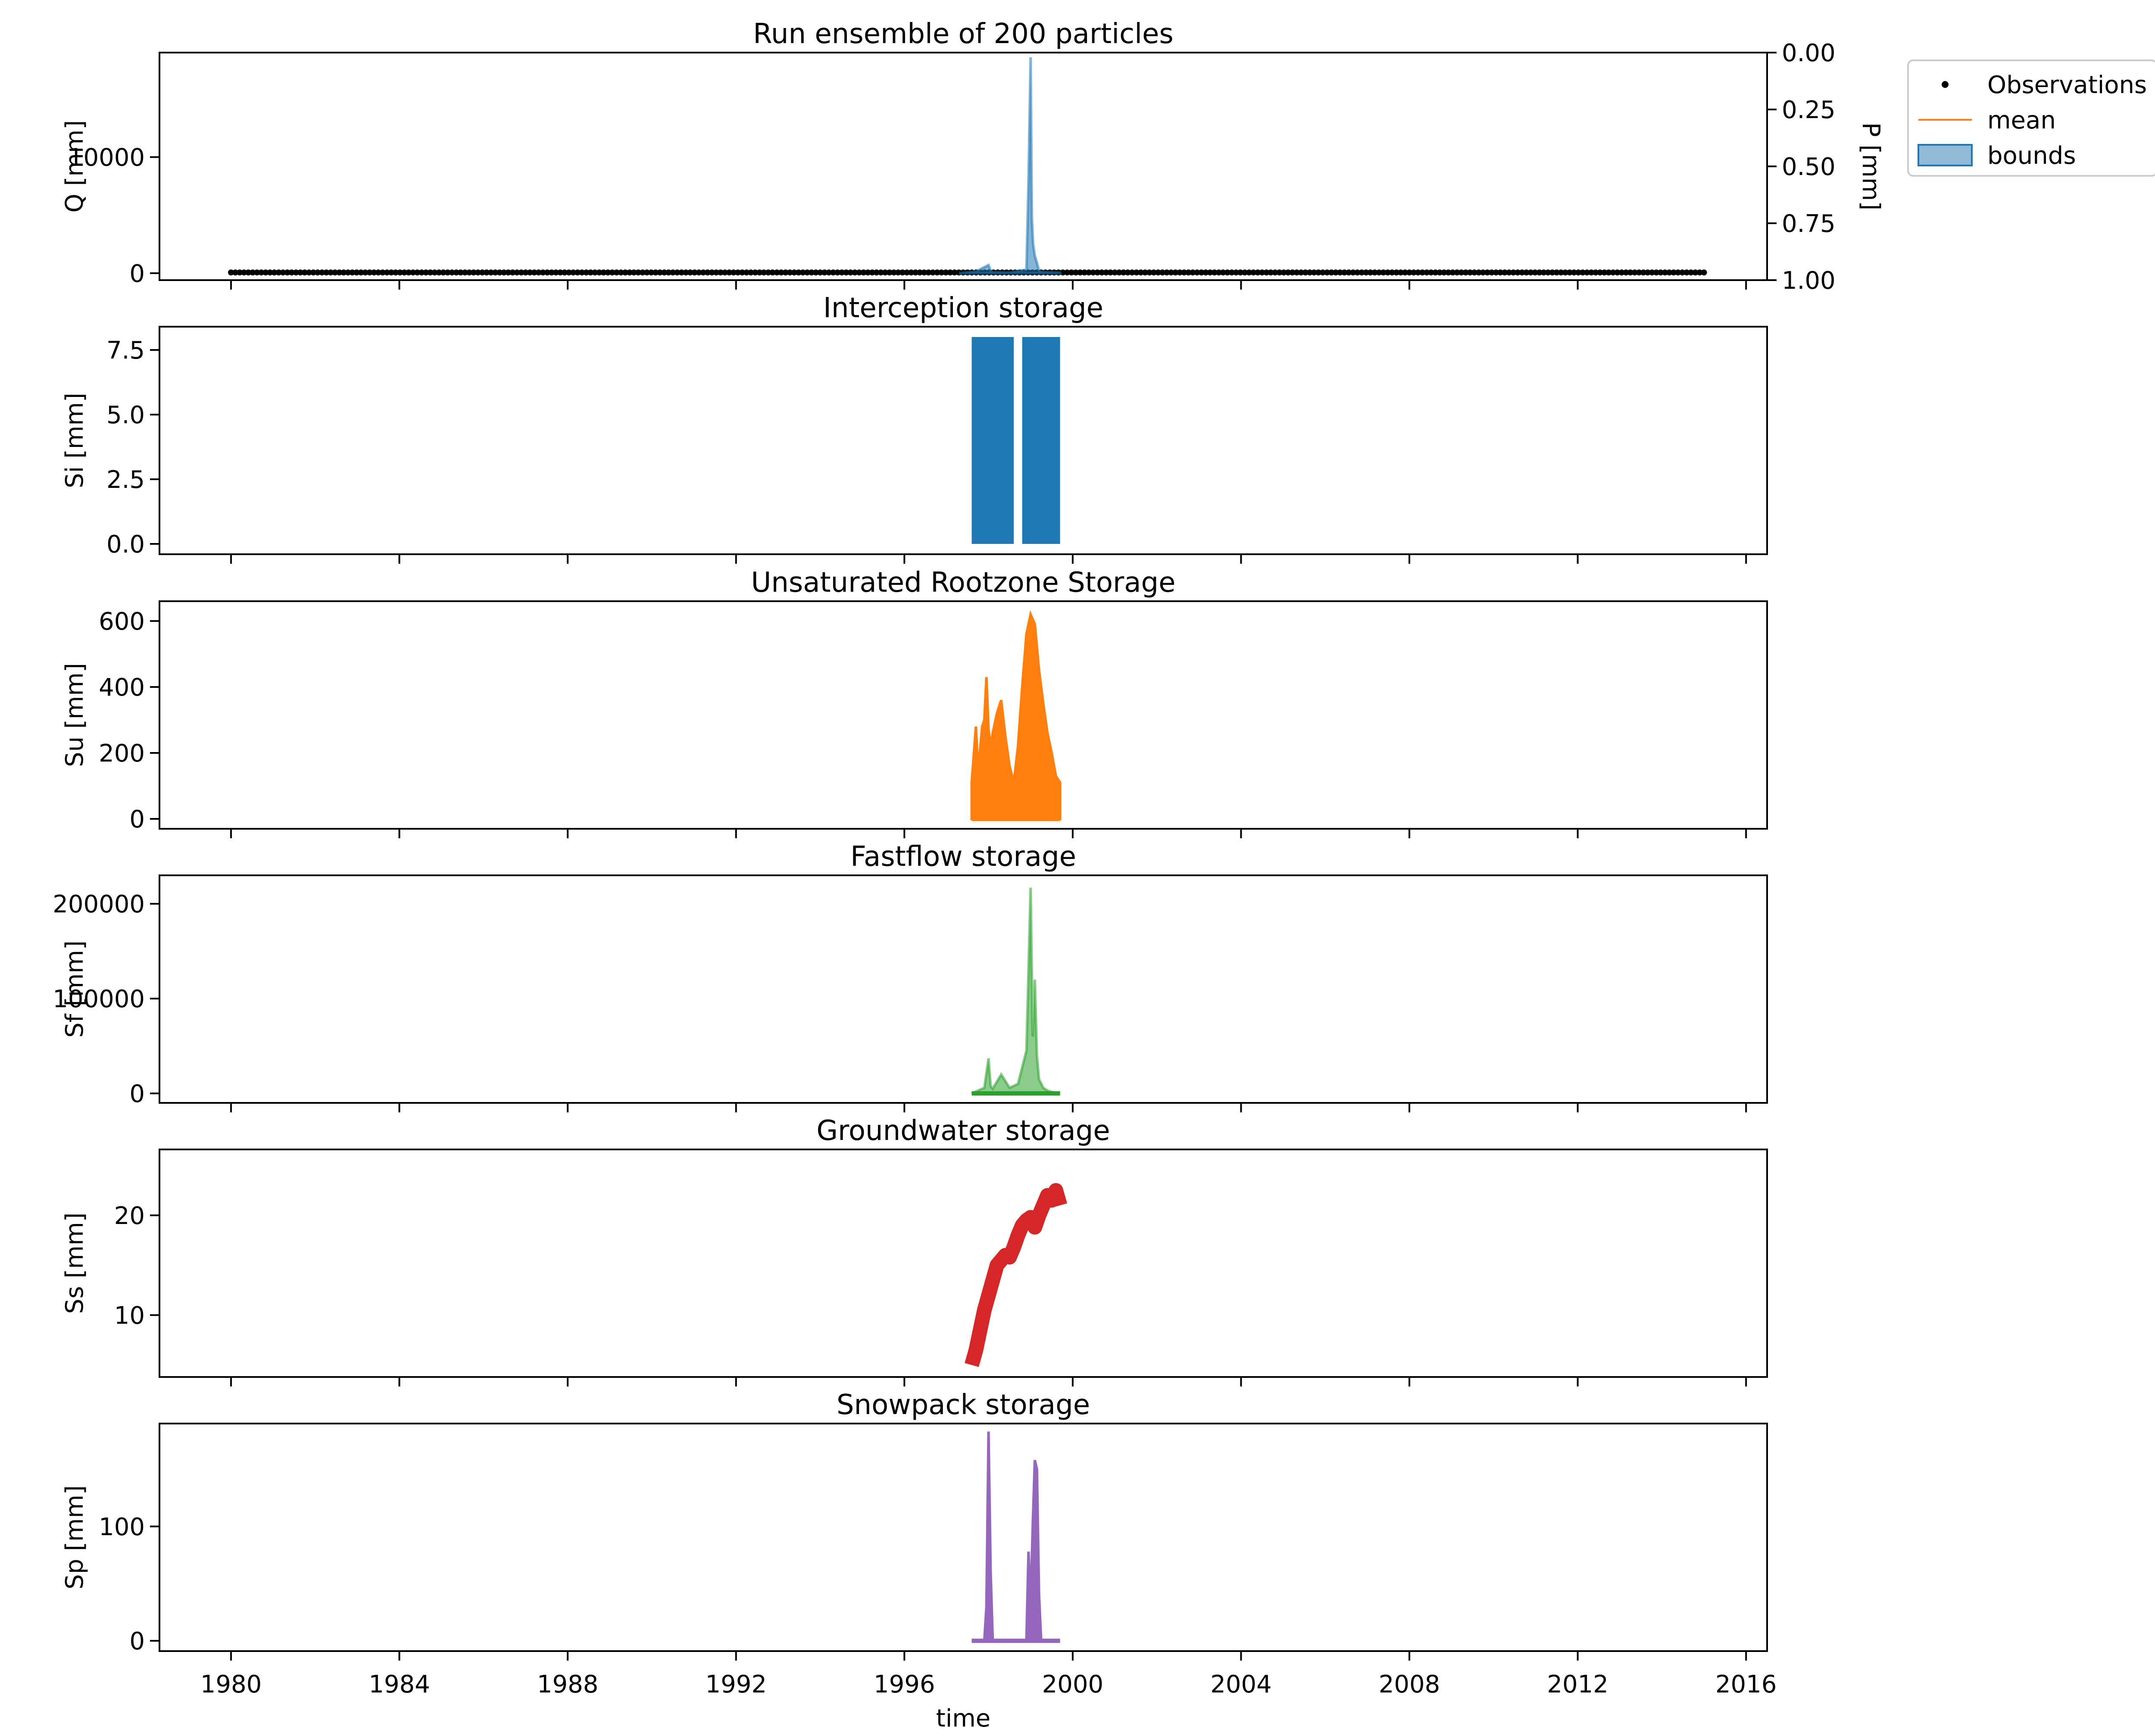 This screenshot has height=1736, width=2155. I want to click on y-axis-label: Sf [mm], so click(75, 989).